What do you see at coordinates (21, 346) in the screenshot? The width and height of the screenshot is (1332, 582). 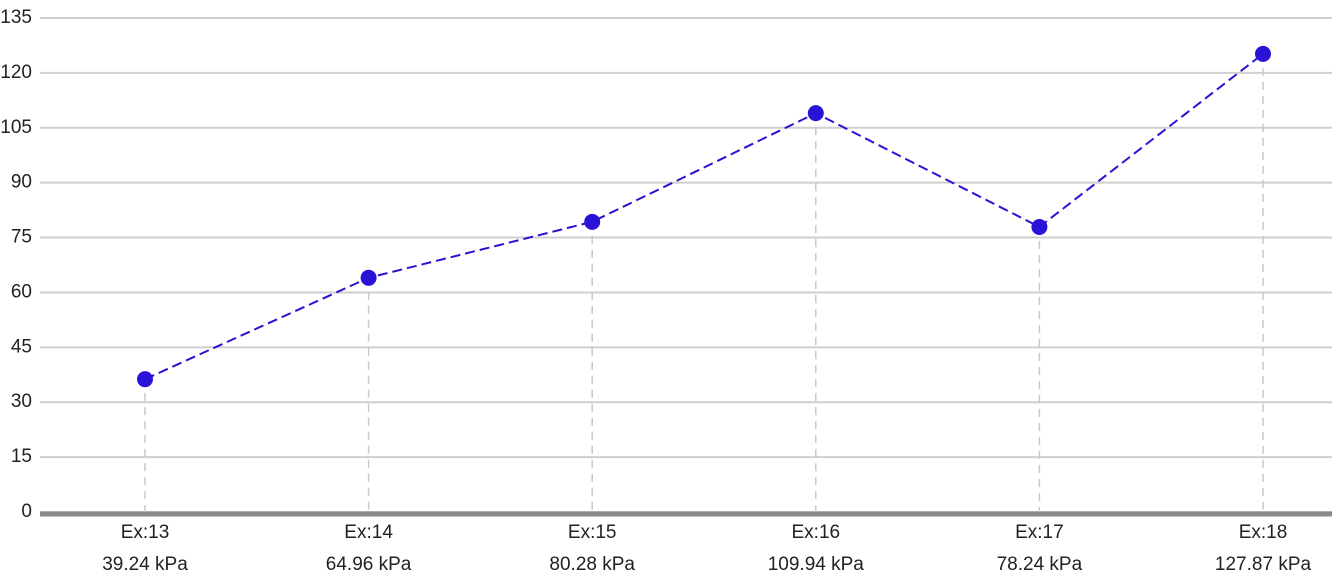 I see `y-tick-label: 45` at bounding box center [21, 346].